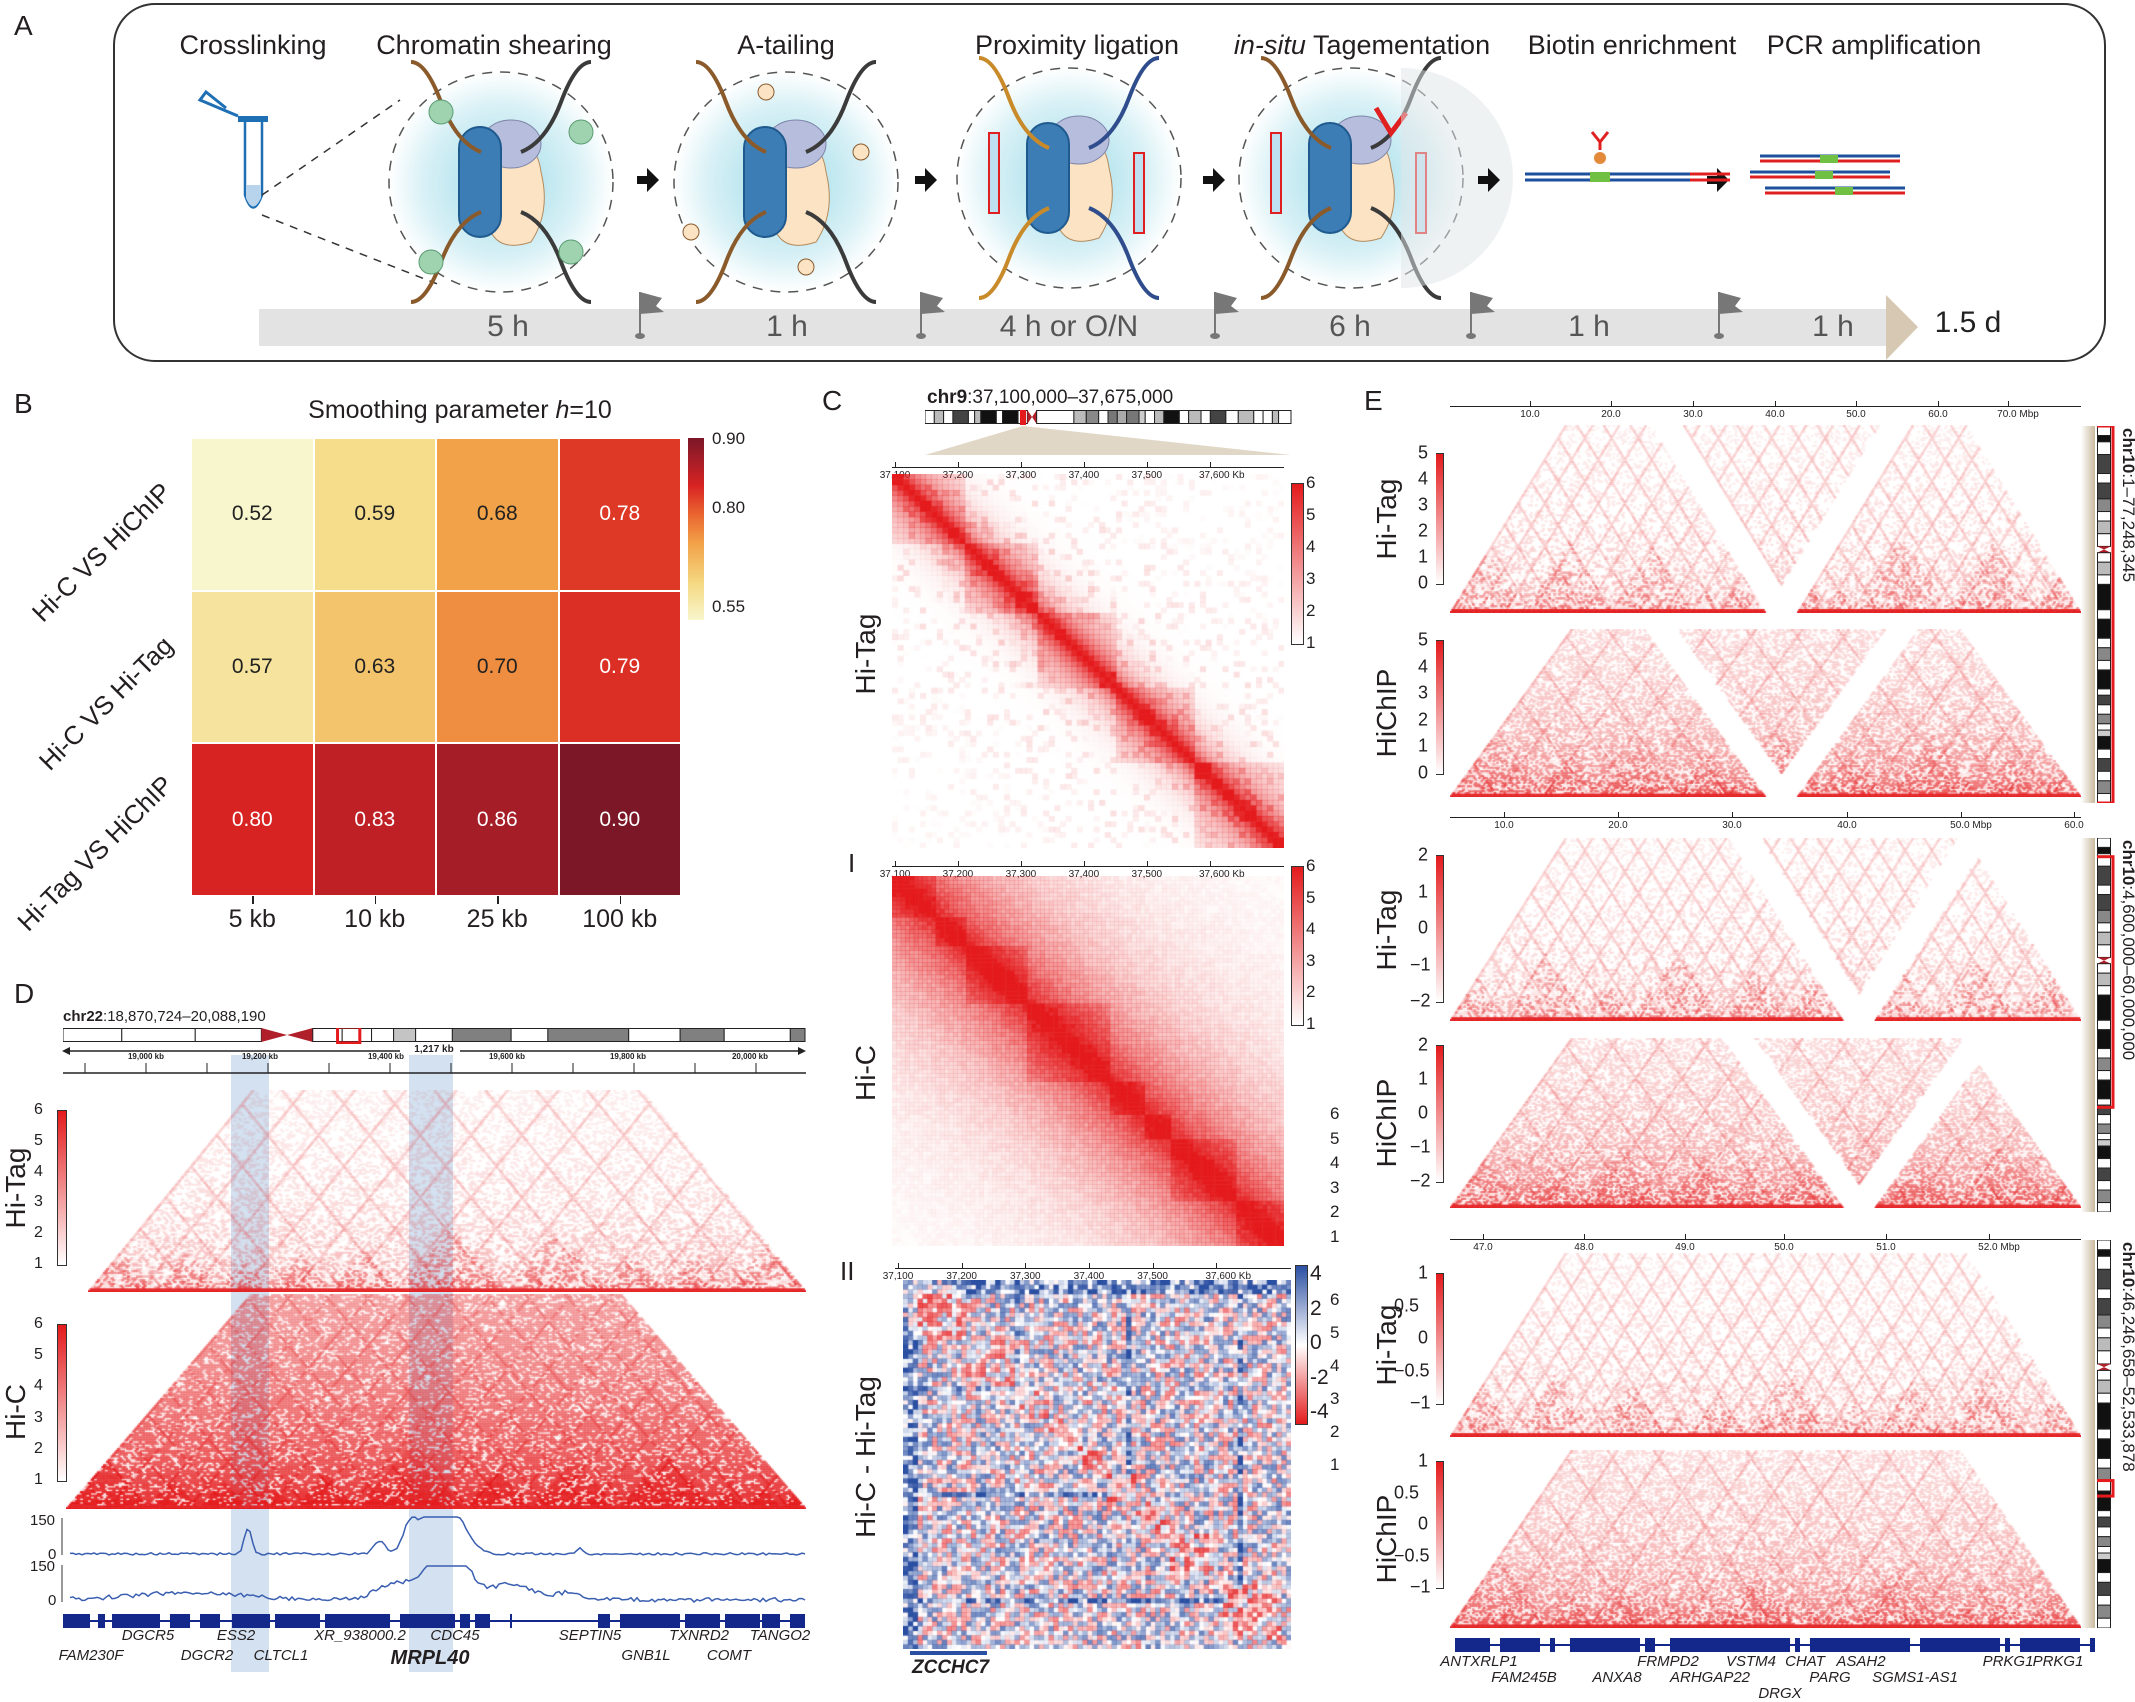 The image size is (2135, 1702). Describe the element at coordinates (951, 1667) in the screenshot. I see `gene-label: ZCCHC7` at that location.